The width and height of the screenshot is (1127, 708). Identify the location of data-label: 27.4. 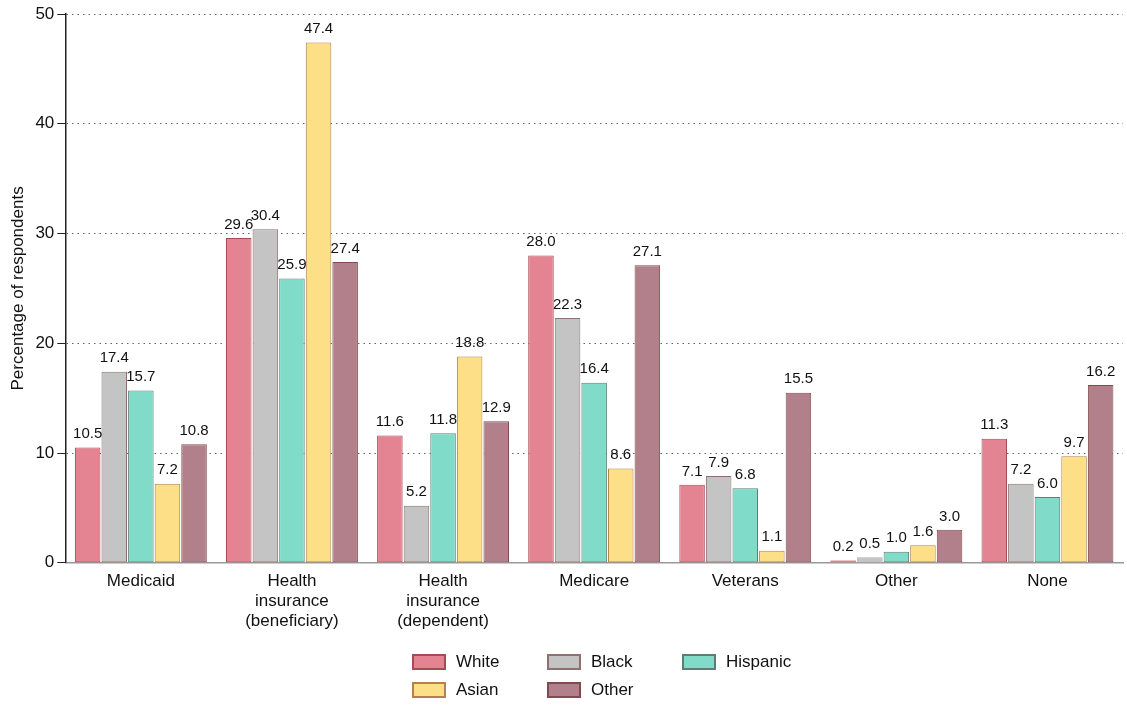
(345, 247).